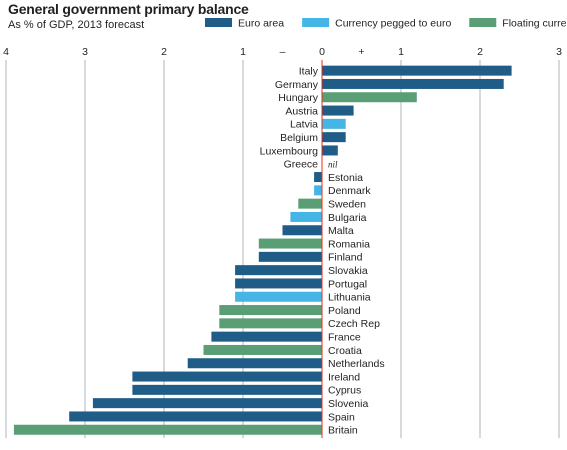 The height and width of the screenshot is (450, 567). I want to click on country-label: Spain, so click(341, 417).